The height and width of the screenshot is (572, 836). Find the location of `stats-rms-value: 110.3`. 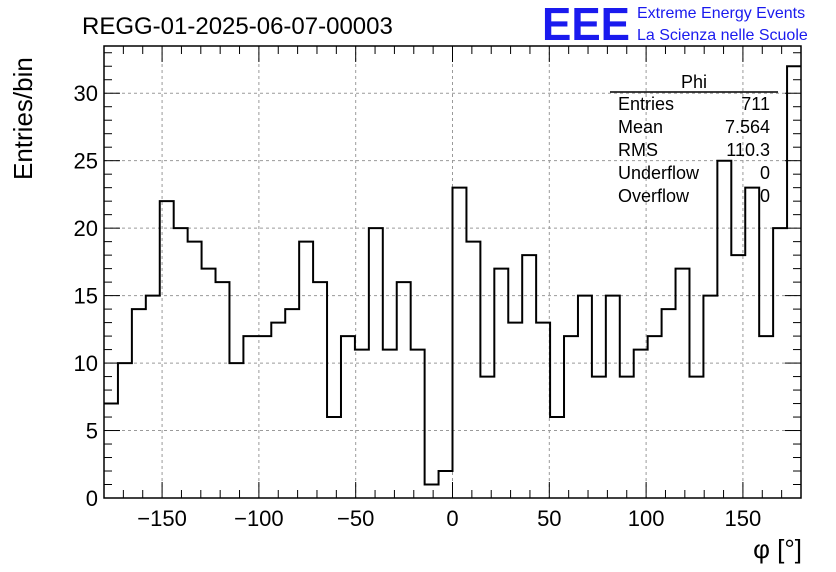

stats-rms-value: 110.3 is located at coordinates (748, 150).